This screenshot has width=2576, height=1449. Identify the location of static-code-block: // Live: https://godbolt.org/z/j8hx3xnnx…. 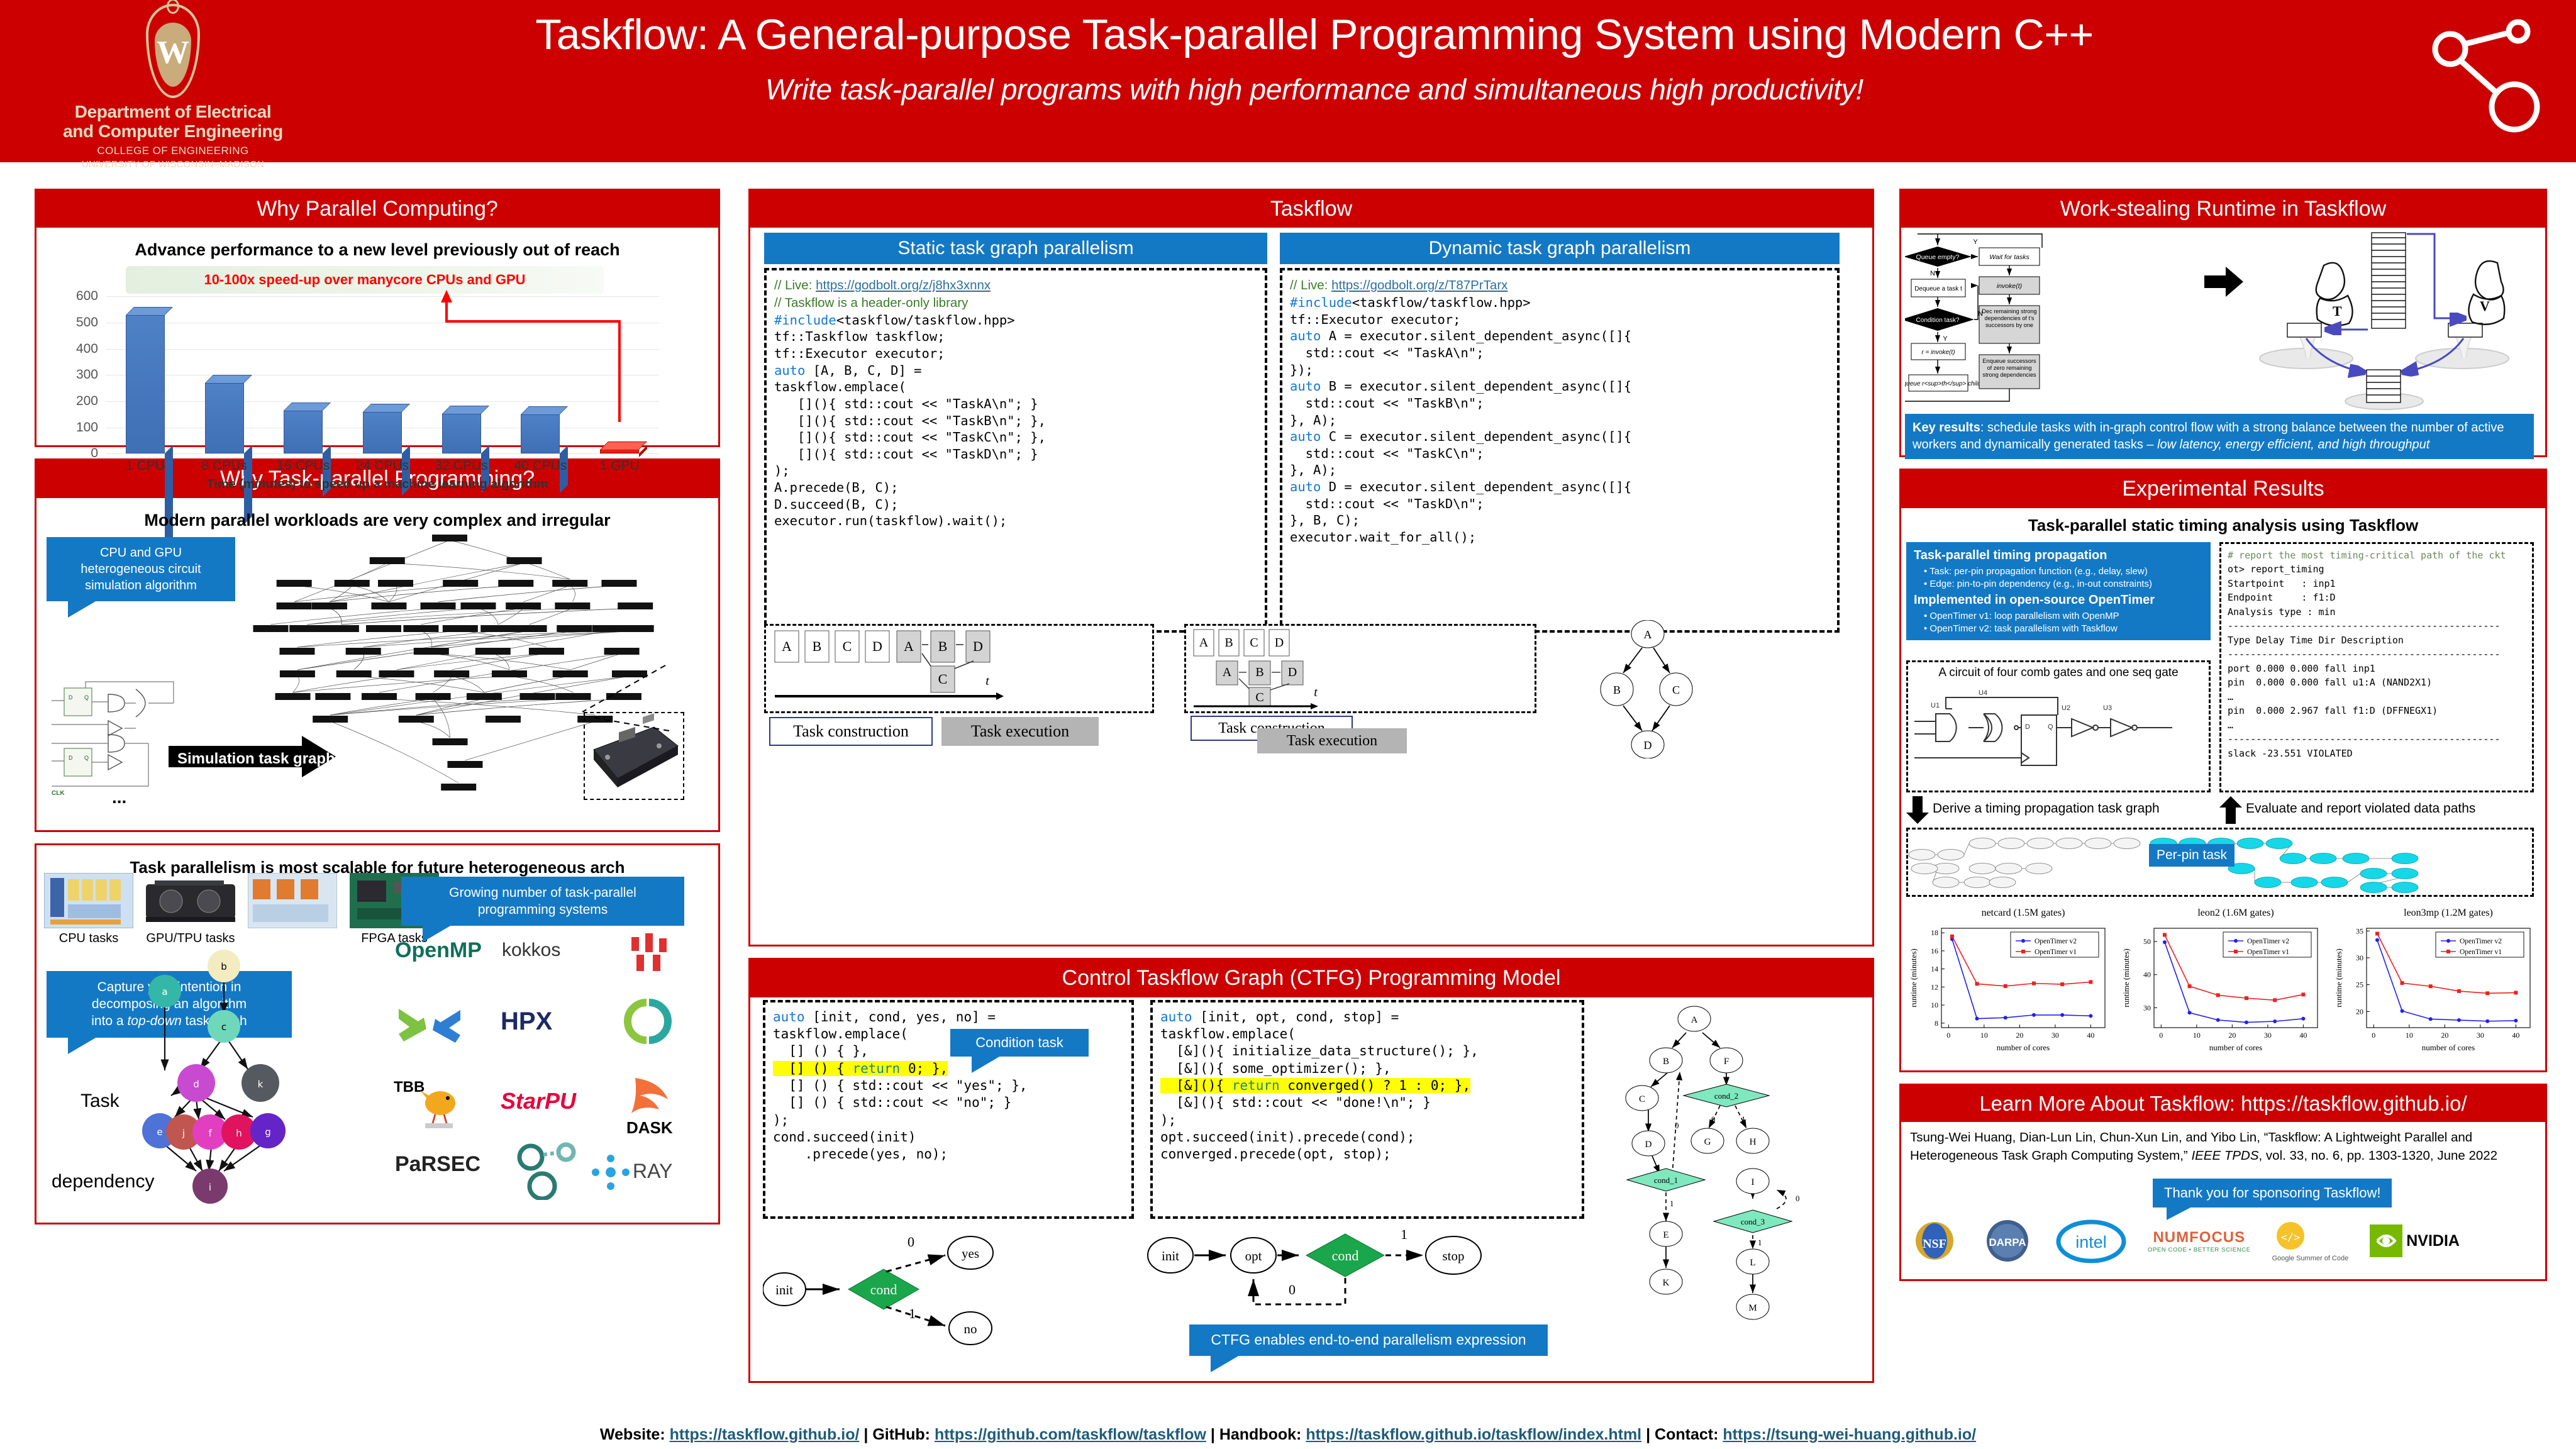
(1015, 450).